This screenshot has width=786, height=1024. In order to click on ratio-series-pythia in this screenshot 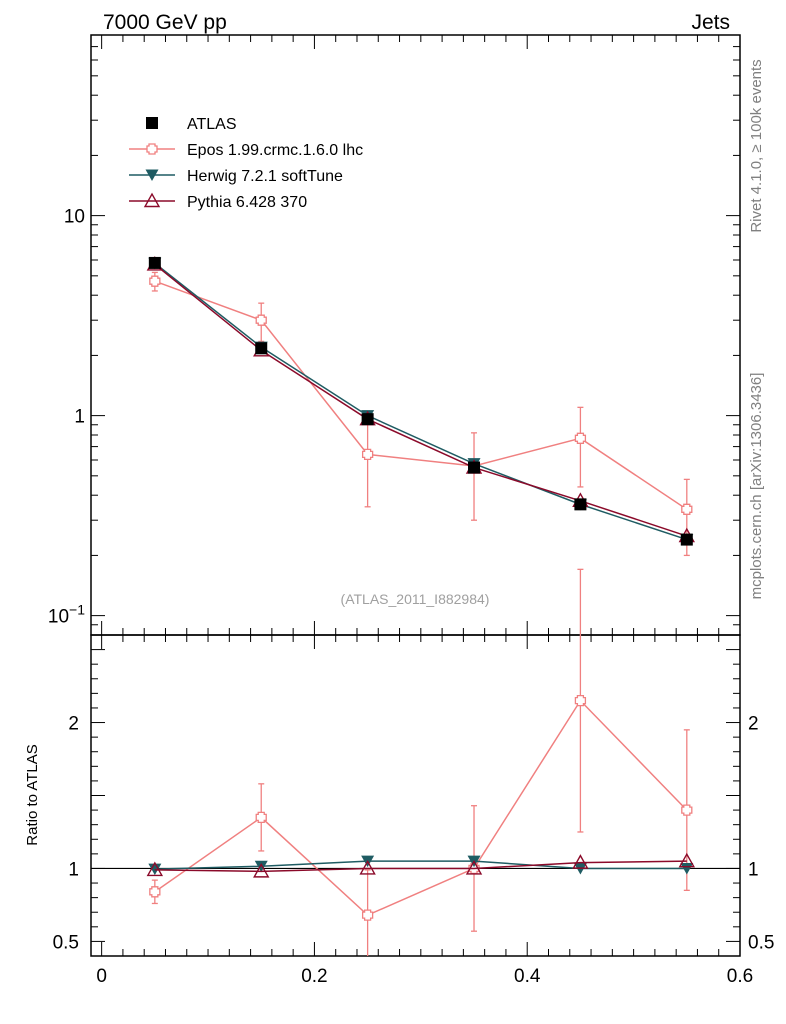, I will do `click(420, 865)`.